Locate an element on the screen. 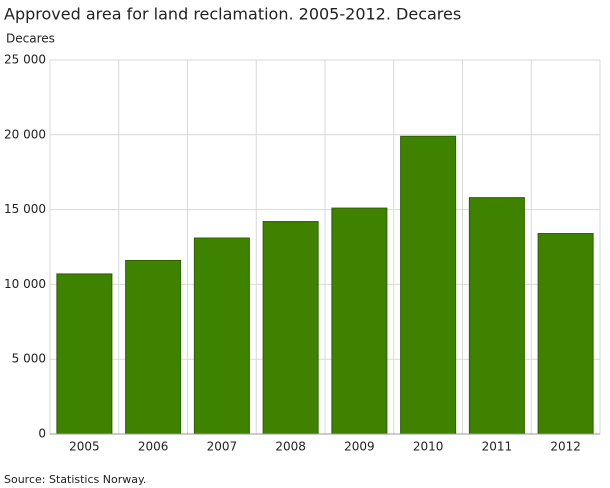  y-axis-label: Decares is located at coordinates (30, 39).